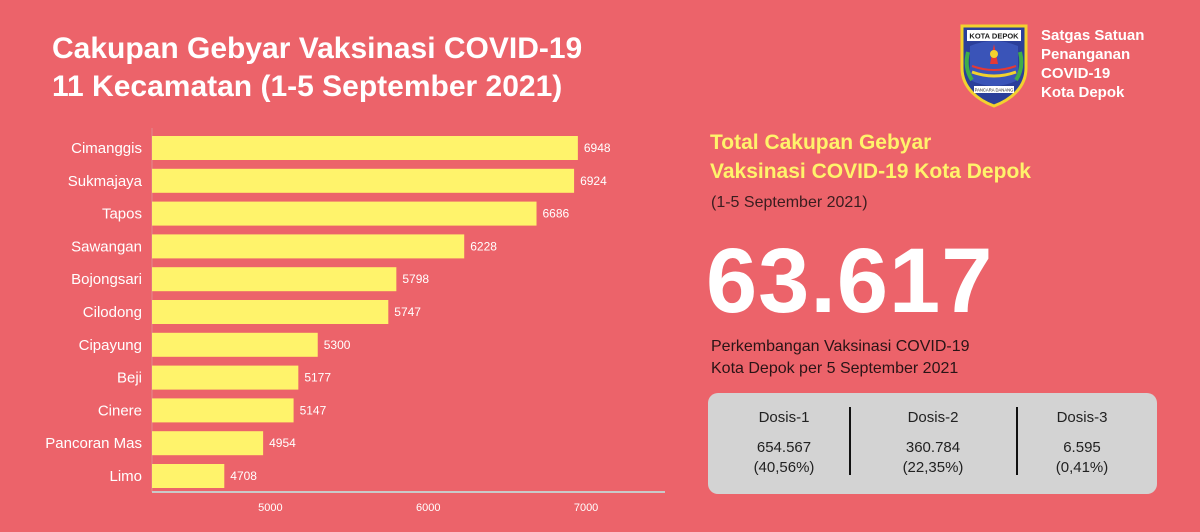 This screenshot has height=532, width=1200. What do you see at coordinates (556, 214) in the screenshot?
I see `data-label: 6686` at bounding box center [556, 214].